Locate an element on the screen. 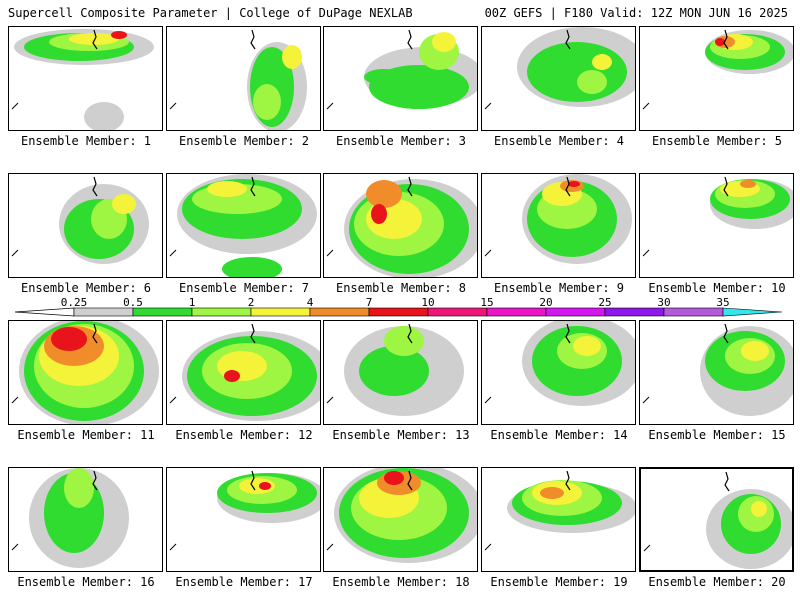 The height and width of the screenshot is (600, 800). colorbar-tick-label: 15 is located at coordinates (486, 303).